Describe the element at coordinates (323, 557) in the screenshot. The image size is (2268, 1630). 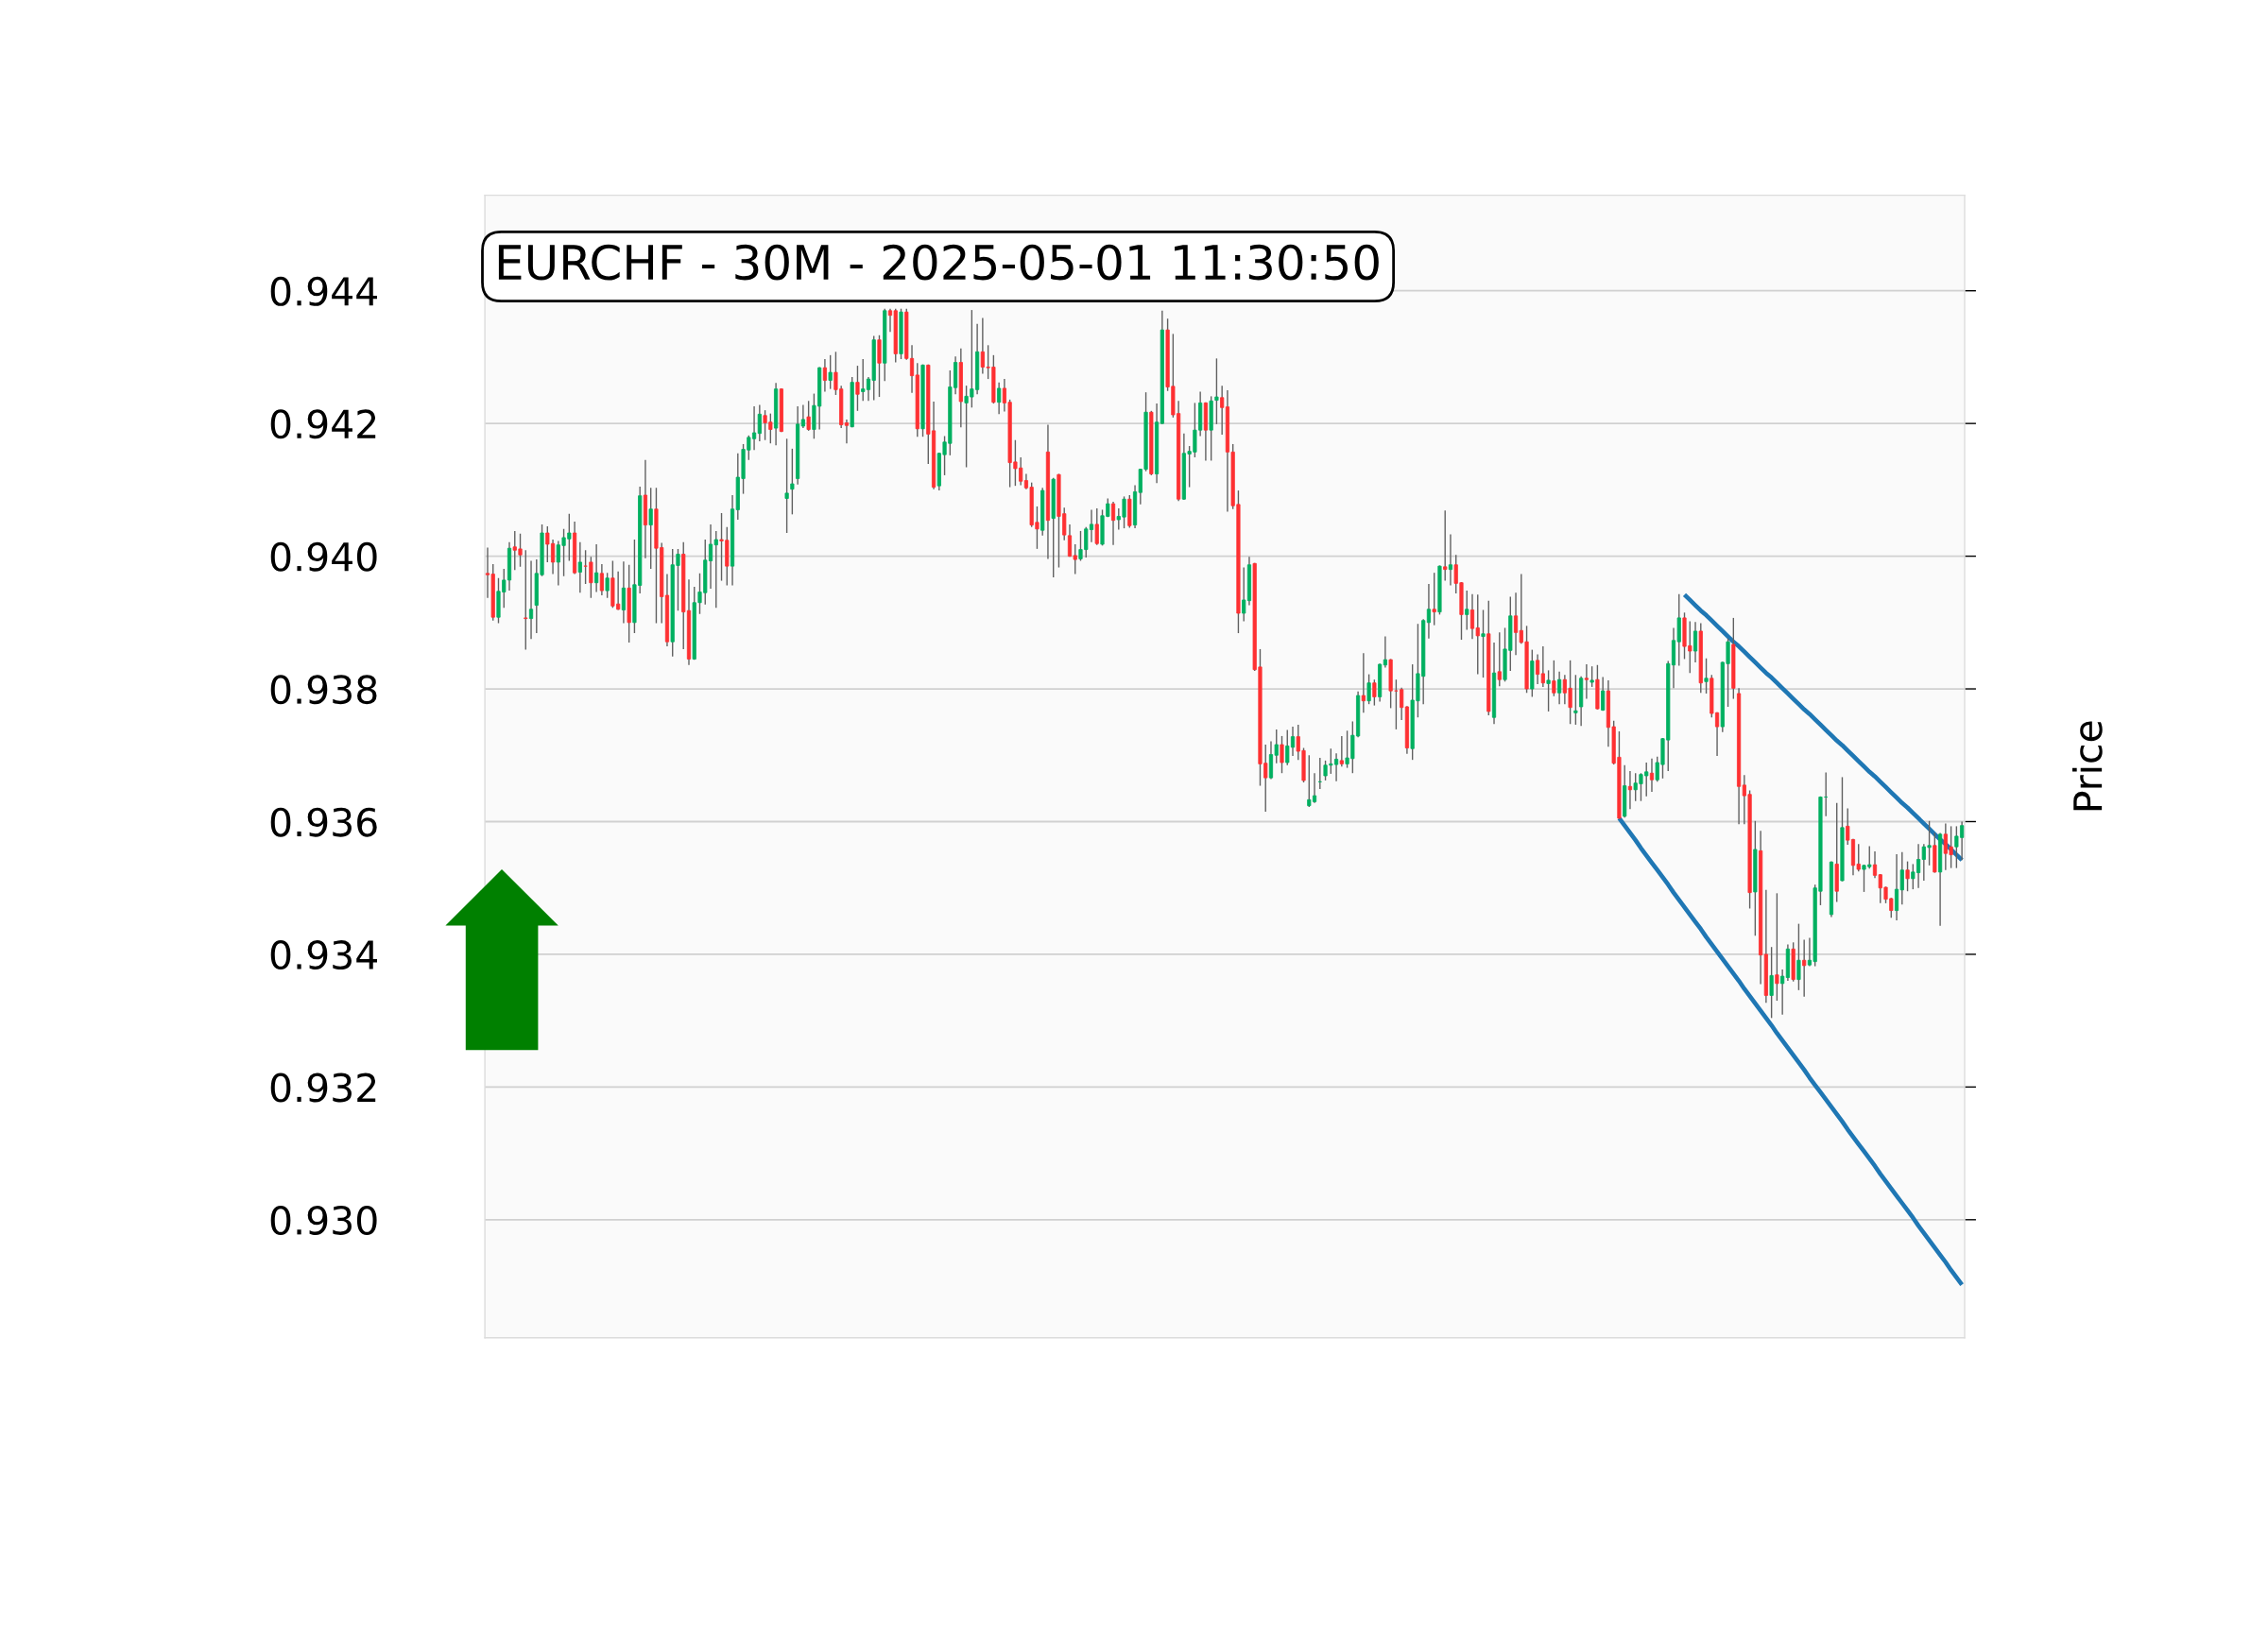
I see `y-tick-label: 0.940` at that location.